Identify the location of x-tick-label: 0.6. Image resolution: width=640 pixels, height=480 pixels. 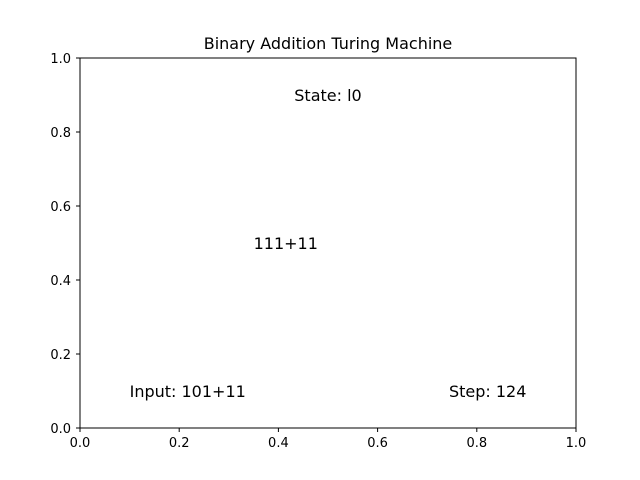
(377, 443).